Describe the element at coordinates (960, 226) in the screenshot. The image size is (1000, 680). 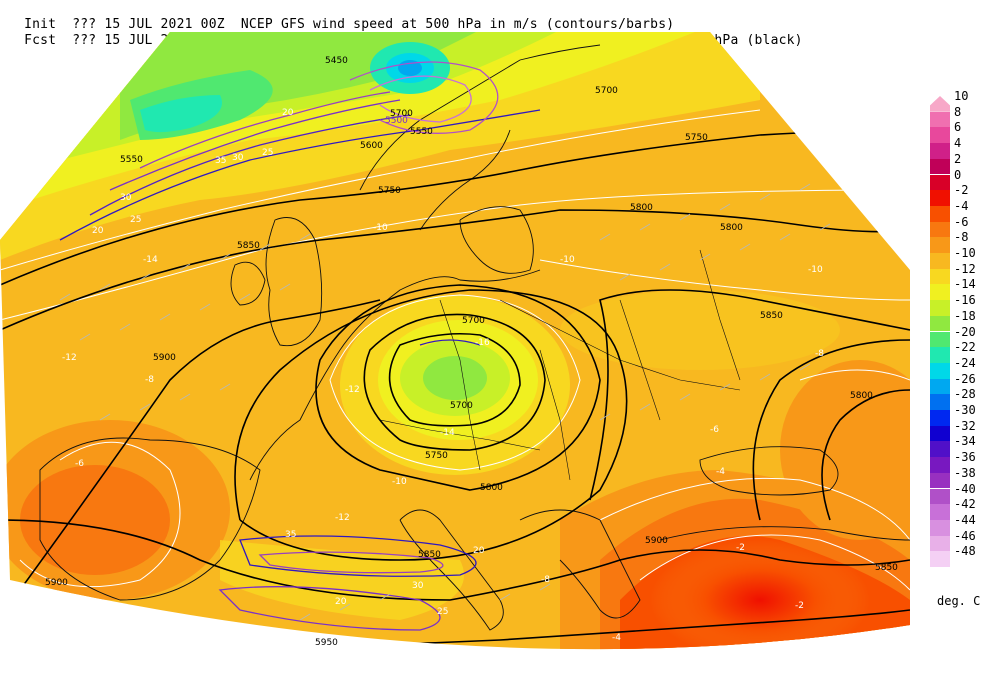
I see `legend-level: -6` at that location.